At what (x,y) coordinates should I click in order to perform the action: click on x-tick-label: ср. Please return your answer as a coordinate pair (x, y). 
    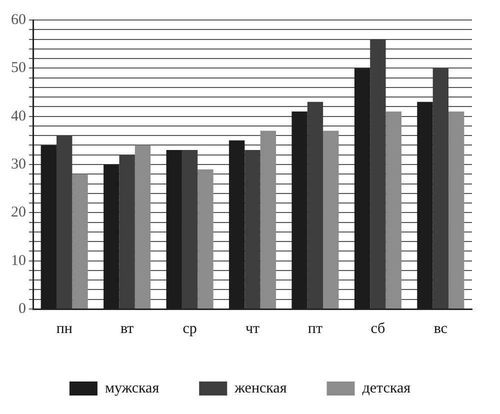
    Looking at the image, I should click on (189, 328).